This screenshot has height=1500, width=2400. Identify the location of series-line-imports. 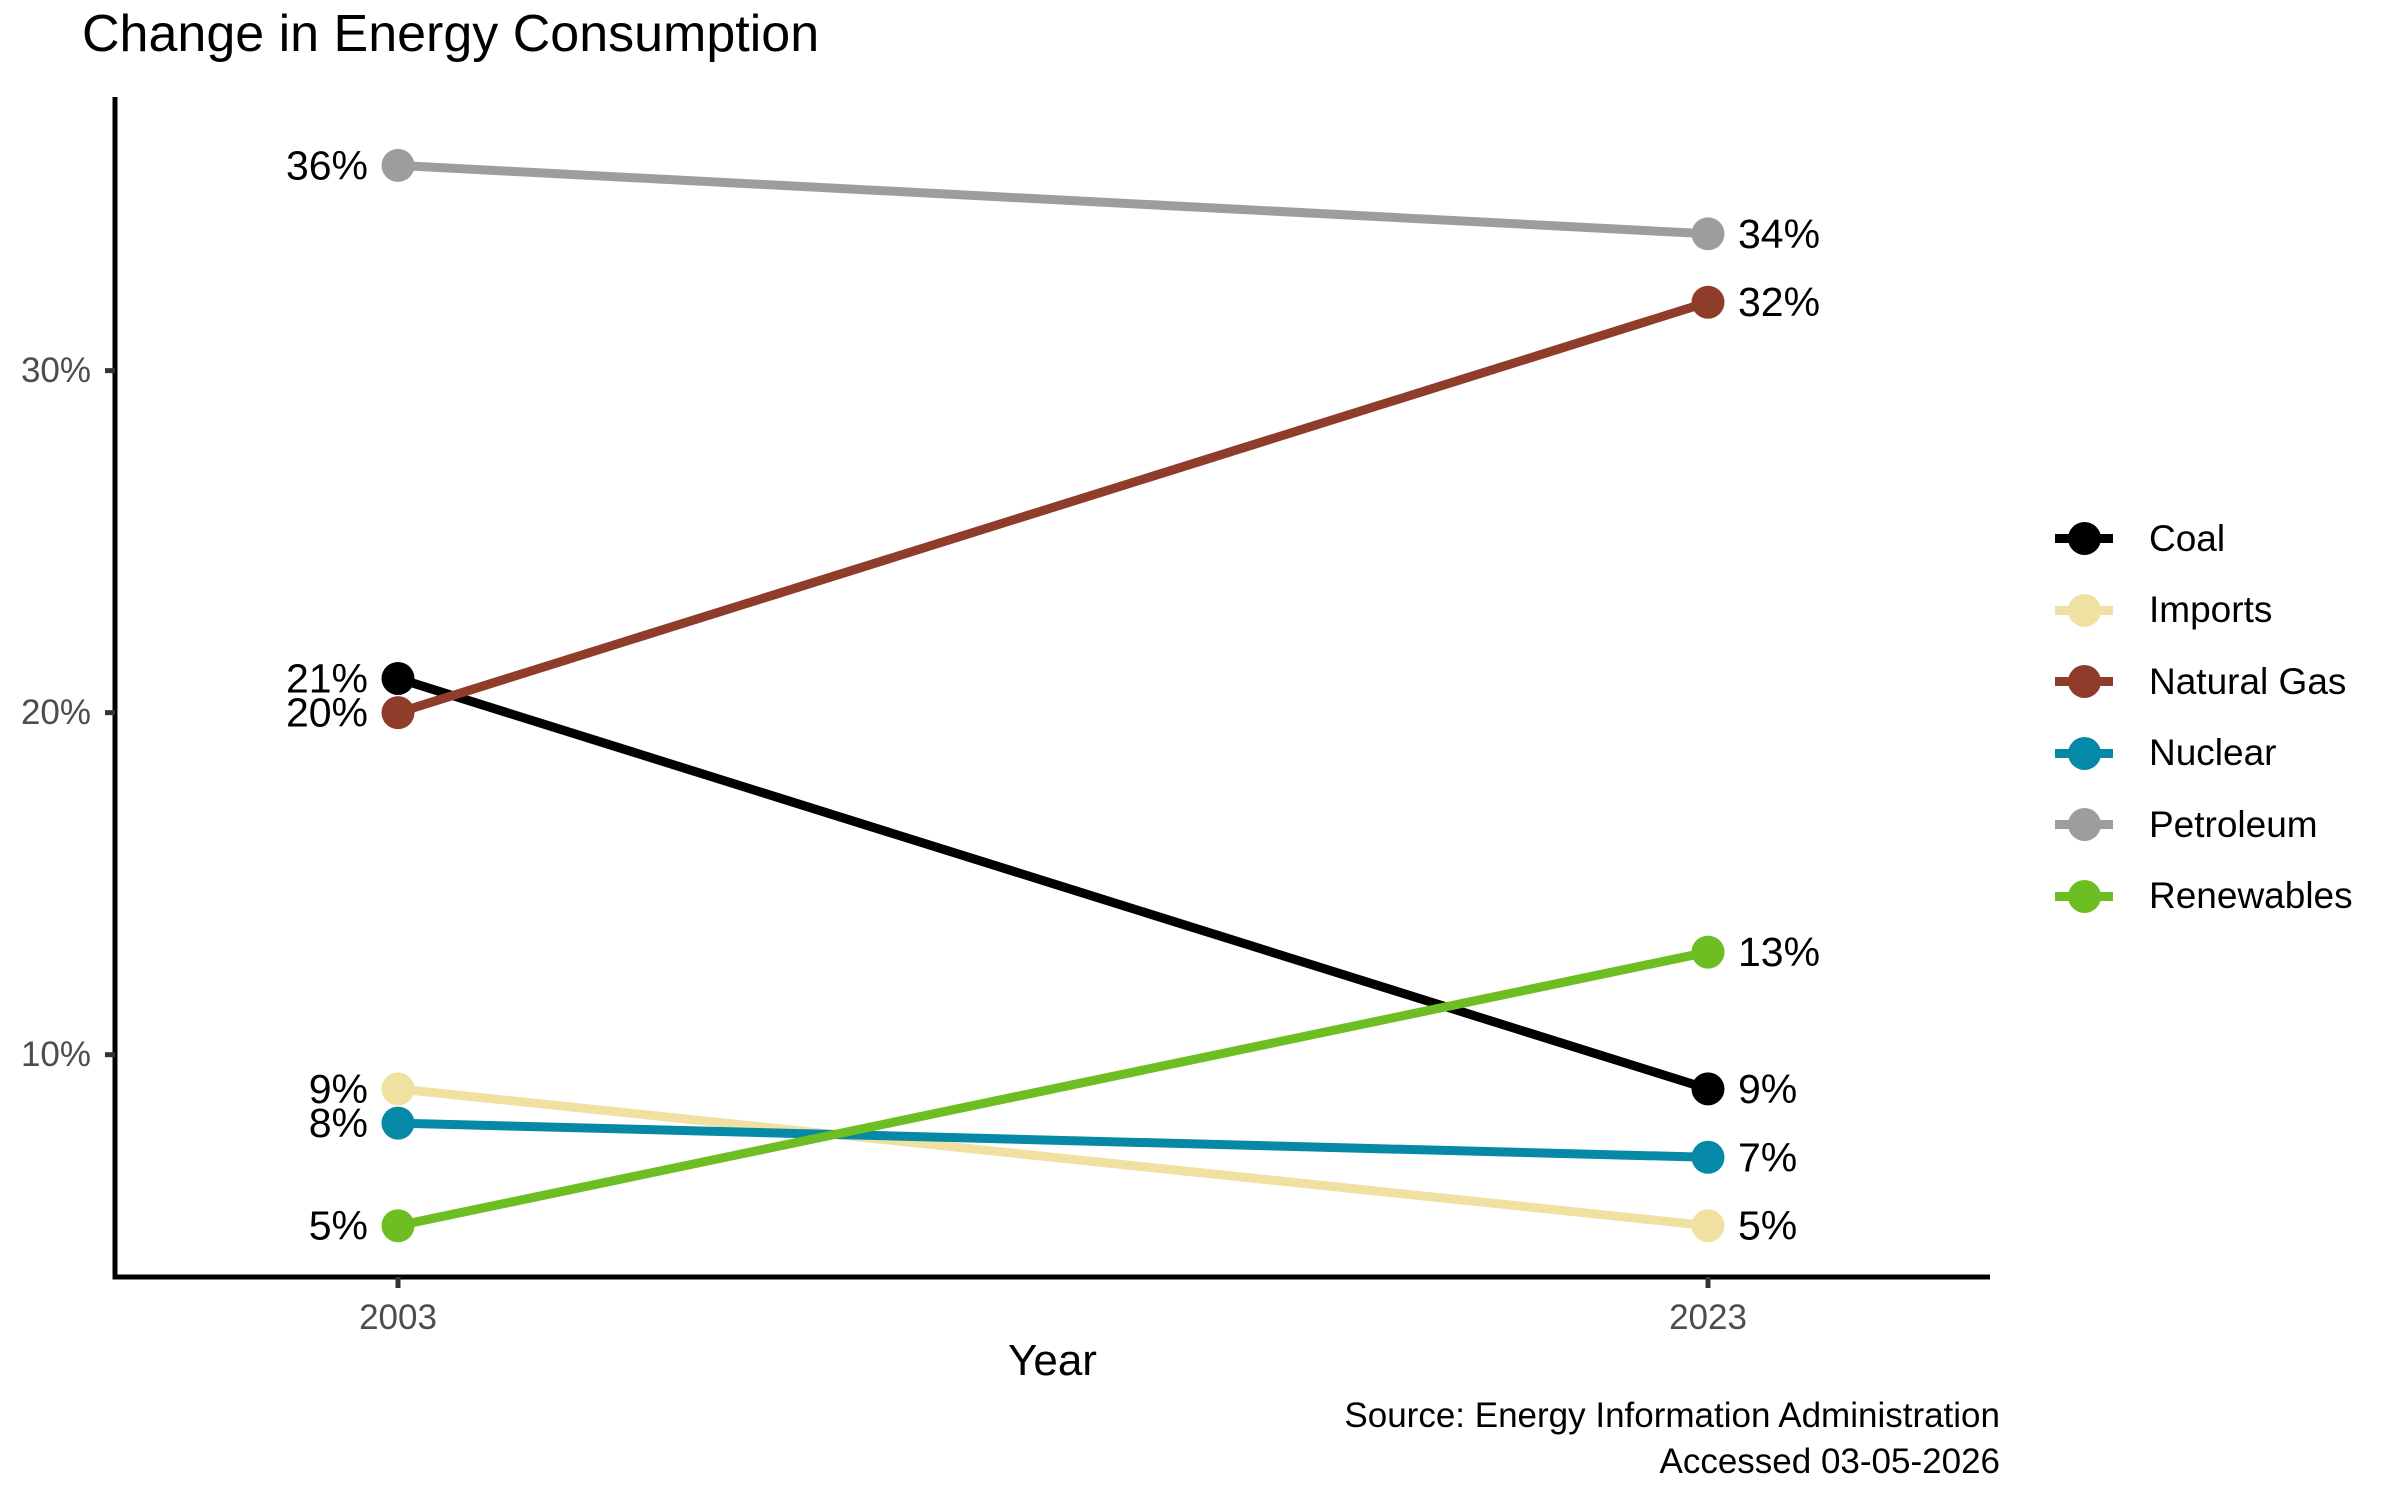
(1053, 1157).